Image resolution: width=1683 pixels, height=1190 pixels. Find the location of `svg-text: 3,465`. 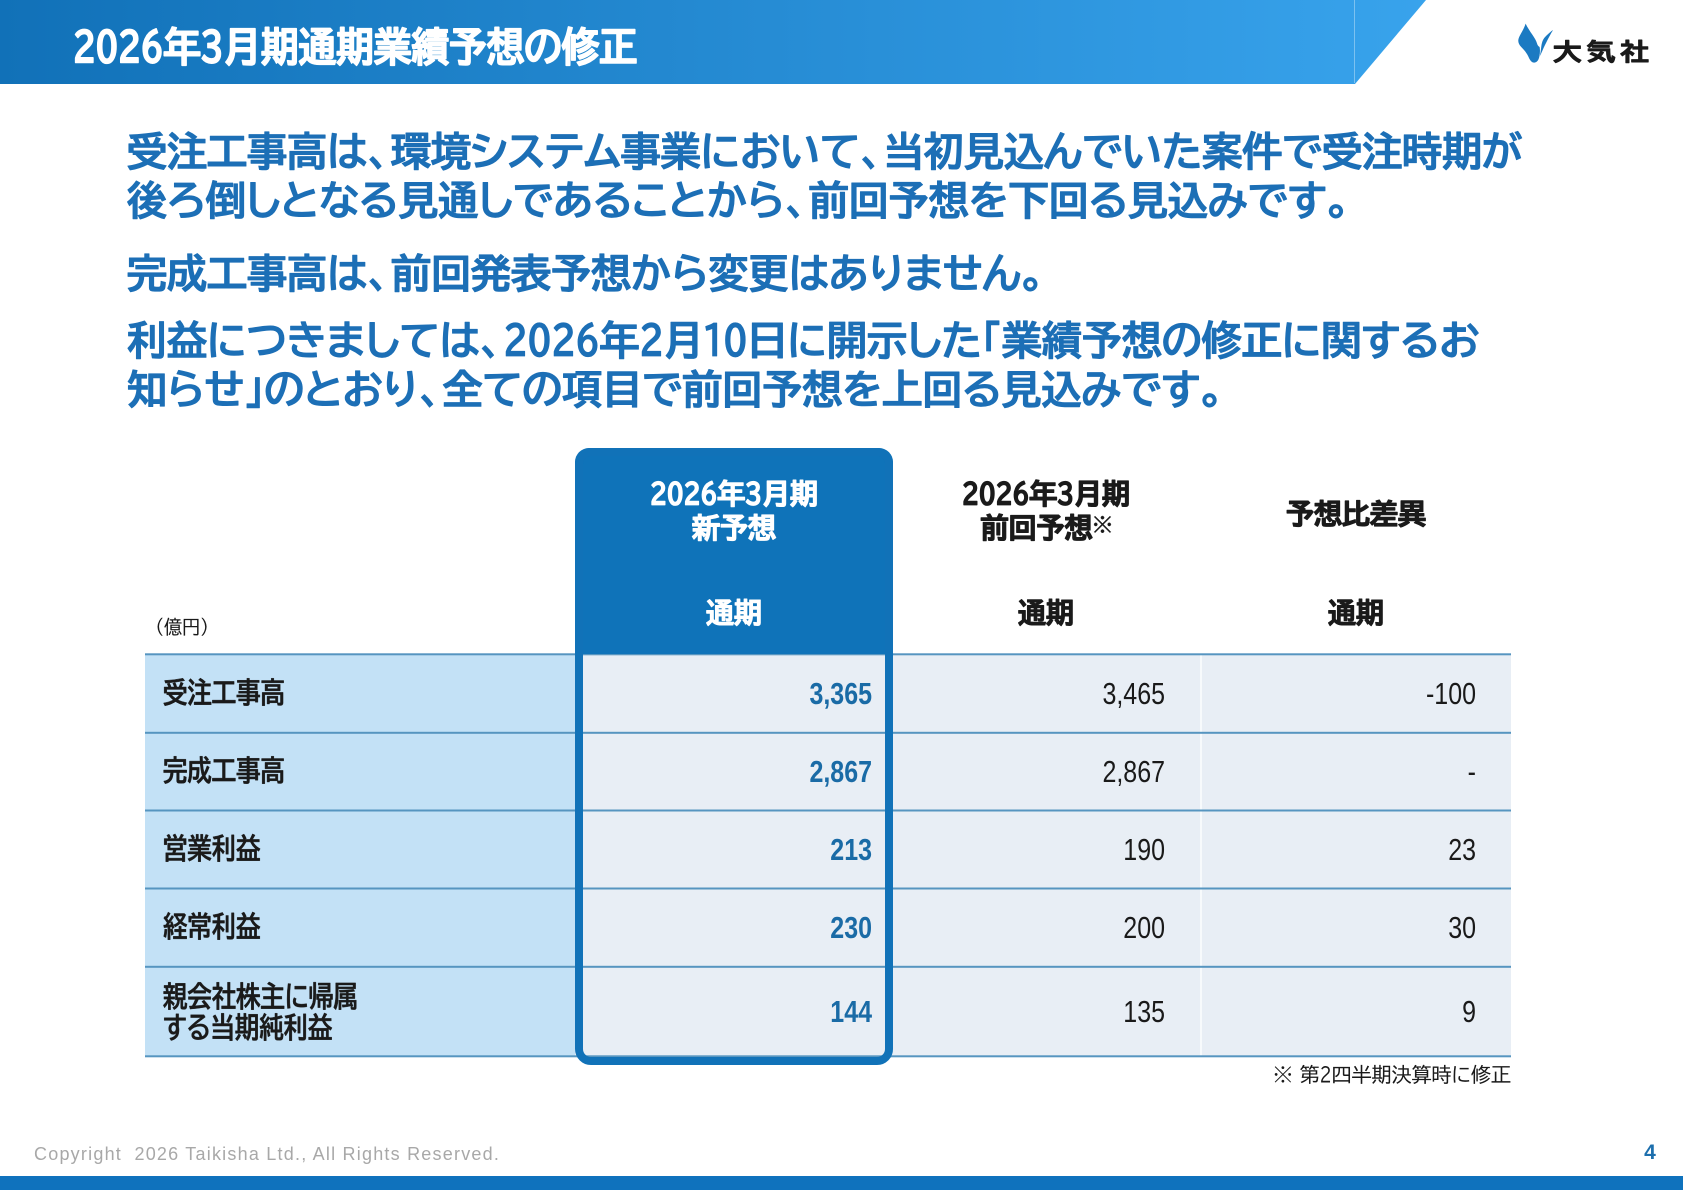

svg-text: 3,465 is located at coordinates (1133, 694).